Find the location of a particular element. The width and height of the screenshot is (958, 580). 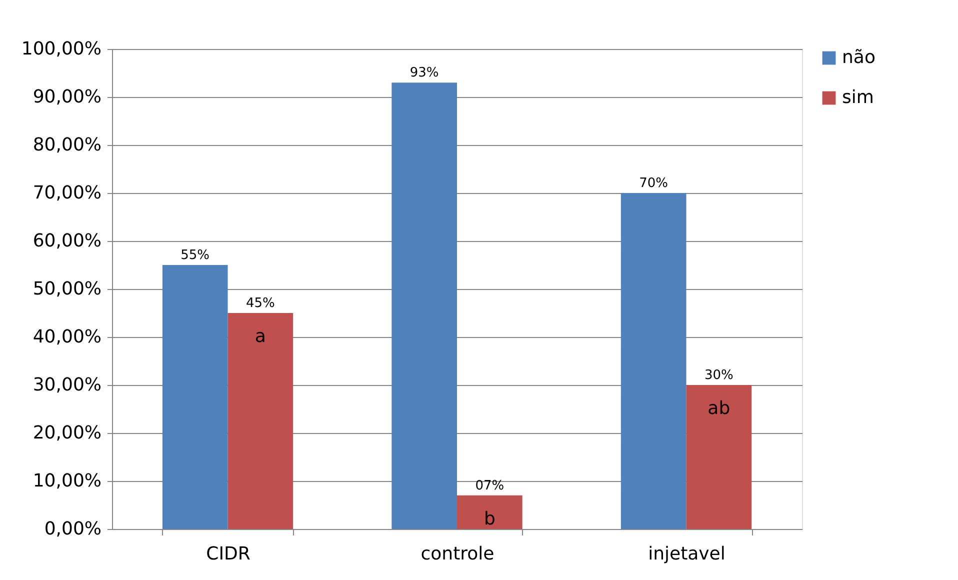

y-tick-label: 0,00% is located at coordinates (73, 529).